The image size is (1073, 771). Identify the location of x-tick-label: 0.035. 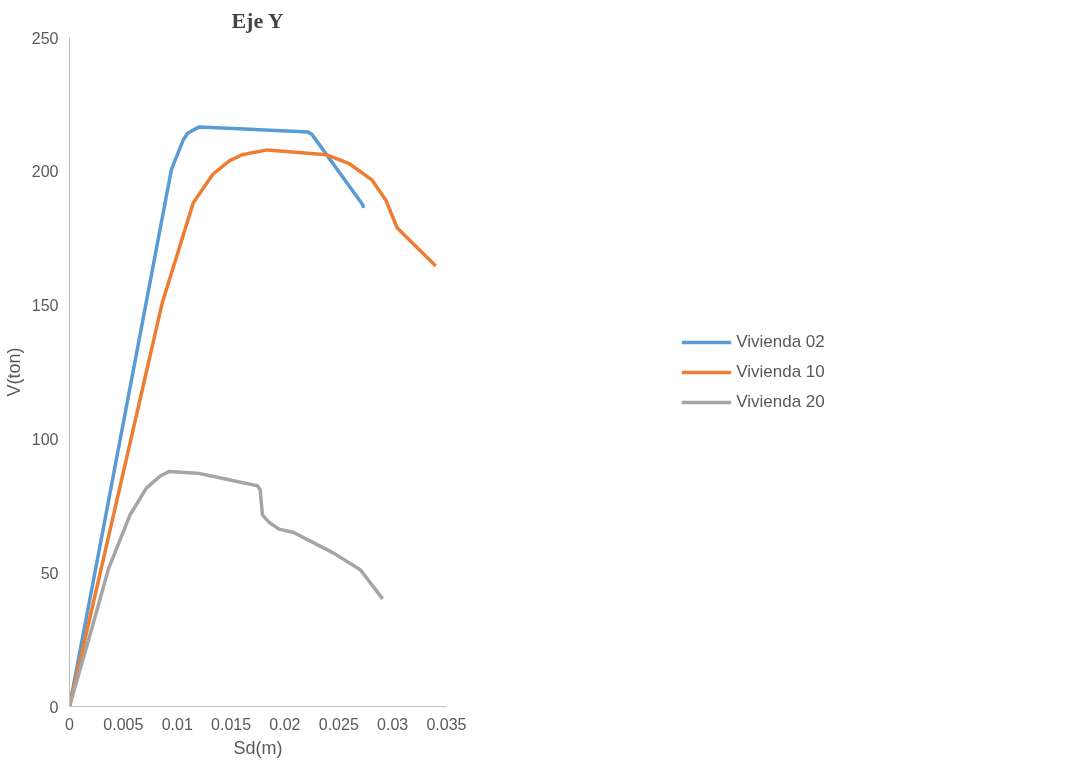
(446, 724).